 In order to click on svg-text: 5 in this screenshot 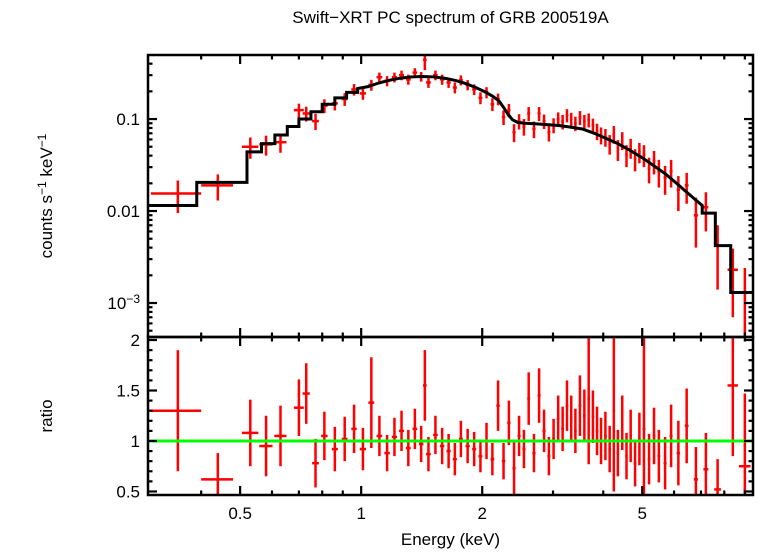, I will do `click(641, 513)`.